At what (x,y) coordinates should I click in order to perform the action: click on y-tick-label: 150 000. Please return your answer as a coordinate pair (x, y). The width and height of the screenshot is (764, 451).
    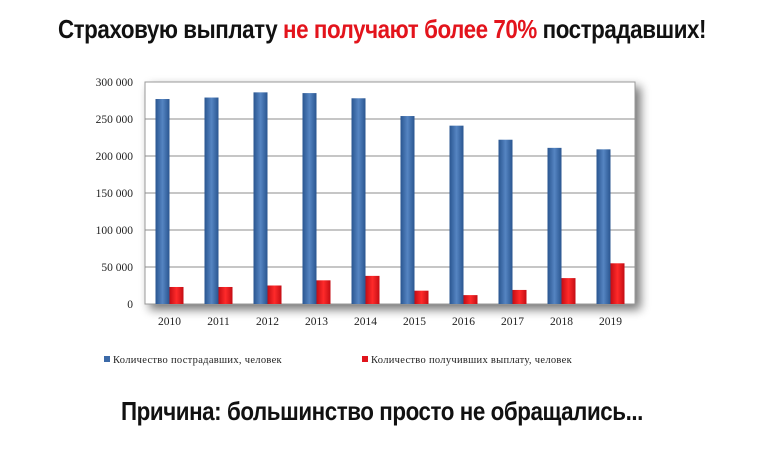
    Looking at the image, I should click on (115, 194).